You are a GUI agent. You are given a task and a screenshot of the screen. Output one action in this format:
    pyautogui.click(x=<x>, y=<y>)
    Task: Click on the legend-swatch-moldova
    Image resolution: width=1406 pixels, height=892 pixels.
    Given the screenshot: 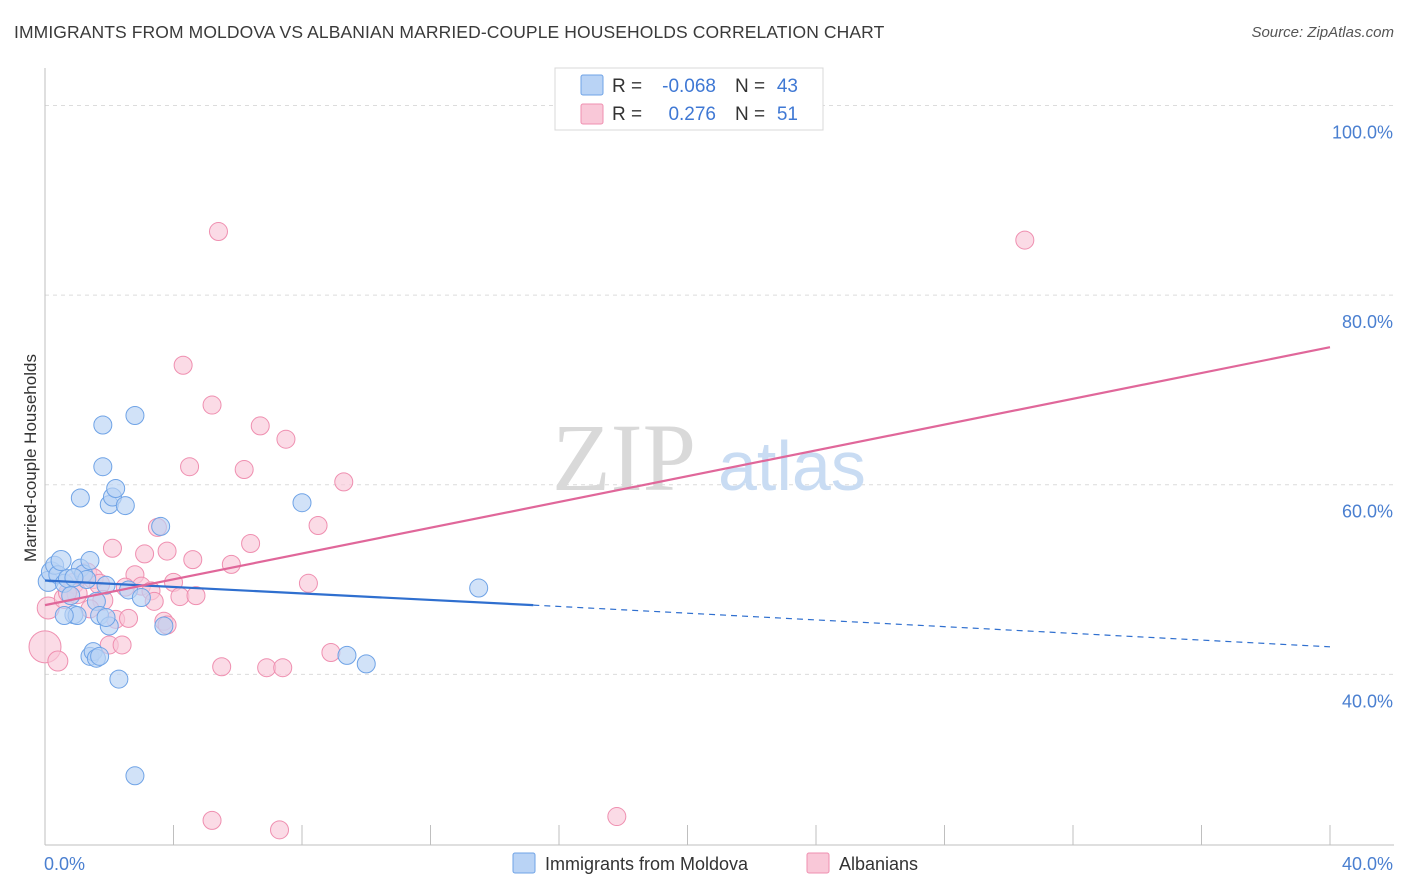 What is the action you would take?
    pyautogui.click(x=524, y=863)
    